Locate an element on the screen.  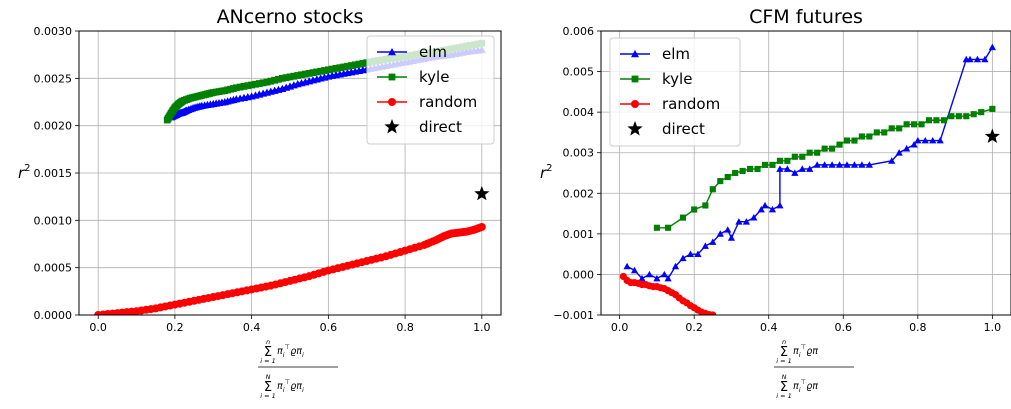
legend-marker-kyle is located at coordinates (392, 77).